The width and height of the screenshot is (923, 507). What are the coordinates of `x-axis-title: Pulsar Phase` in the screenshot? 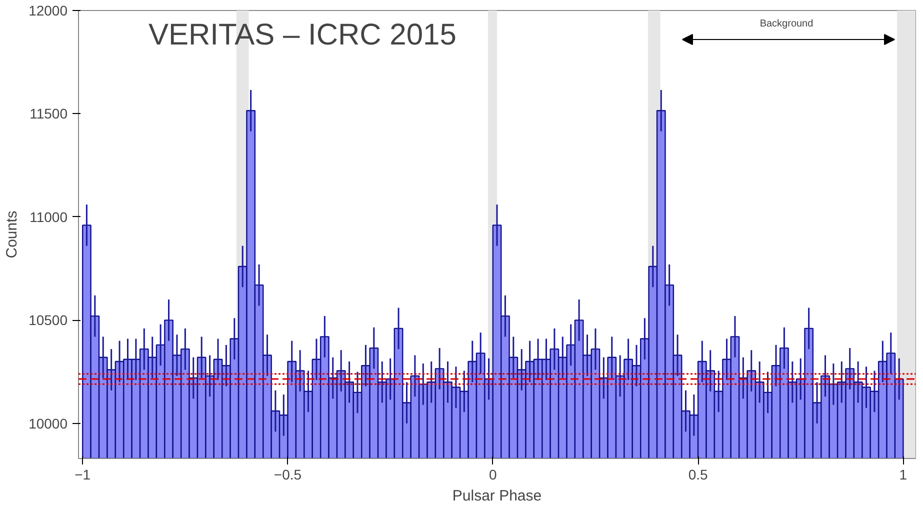 It's located at (497, 496).